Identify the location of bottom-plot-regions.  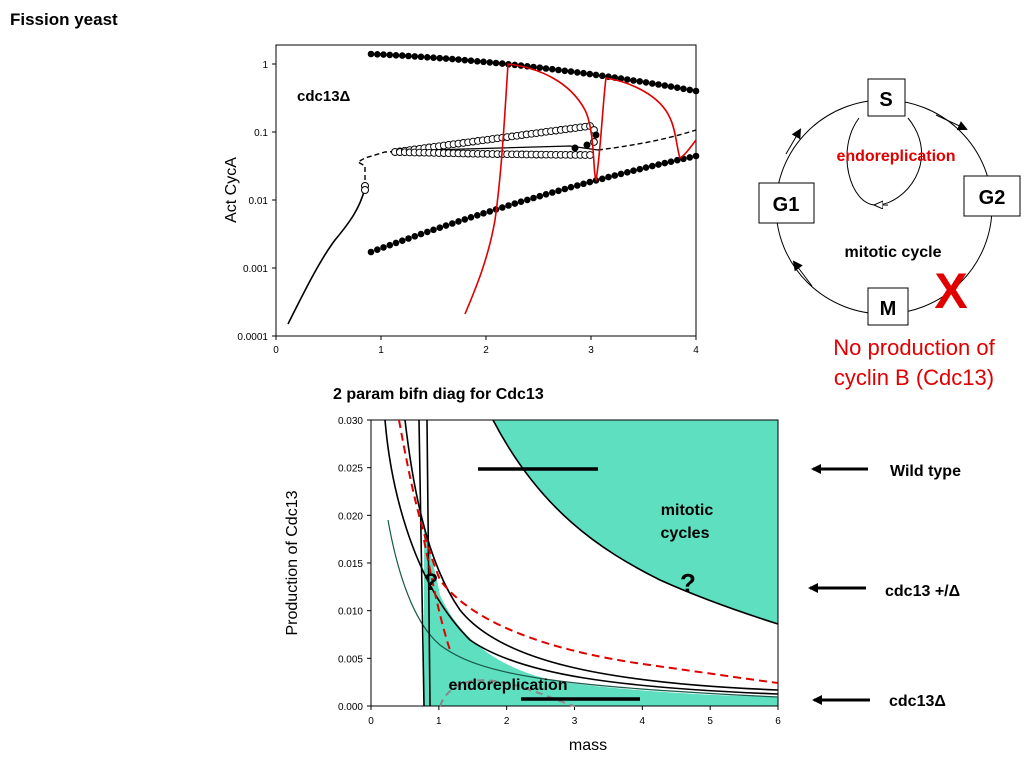
(601, 563).